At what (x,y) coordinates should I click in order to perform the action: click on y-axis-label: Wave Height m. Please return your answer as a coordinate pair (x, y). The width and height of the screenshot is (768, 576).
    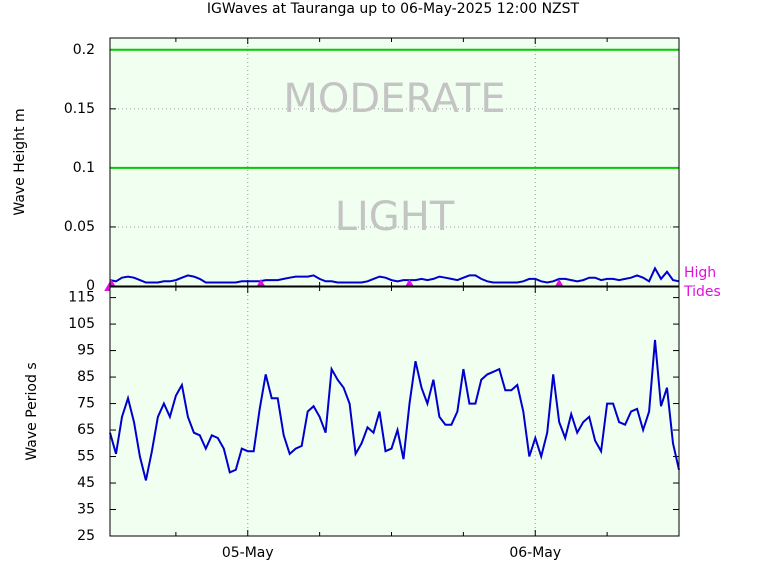
    Looking at the image, I should click on (20, 161).